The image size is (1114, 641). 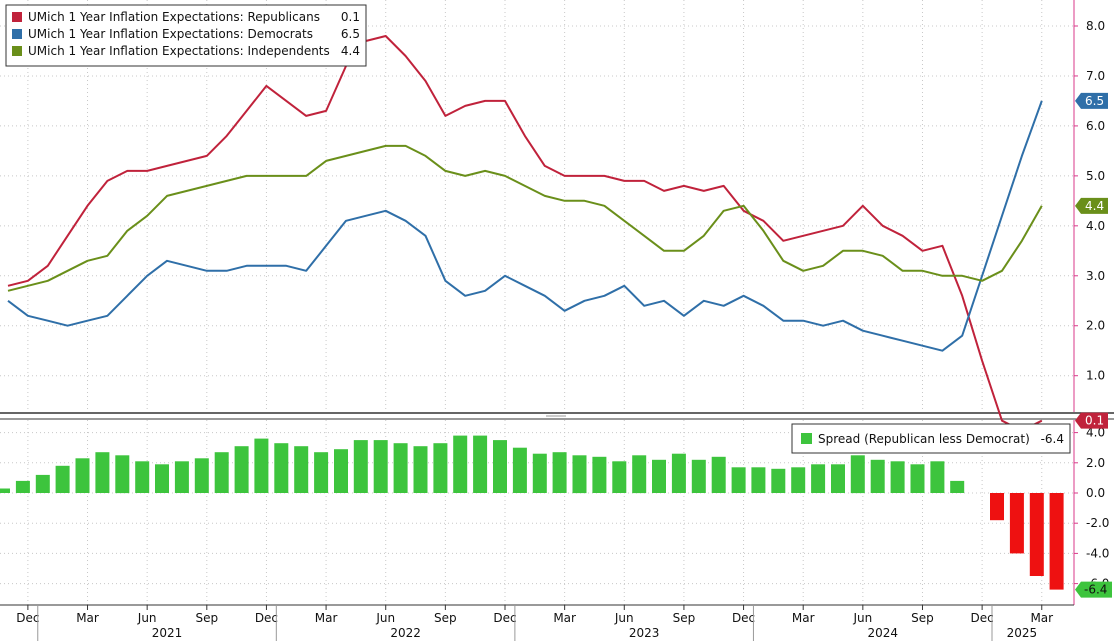 I want to click on tag-value: -6.4, so click(x=1095, y=590).